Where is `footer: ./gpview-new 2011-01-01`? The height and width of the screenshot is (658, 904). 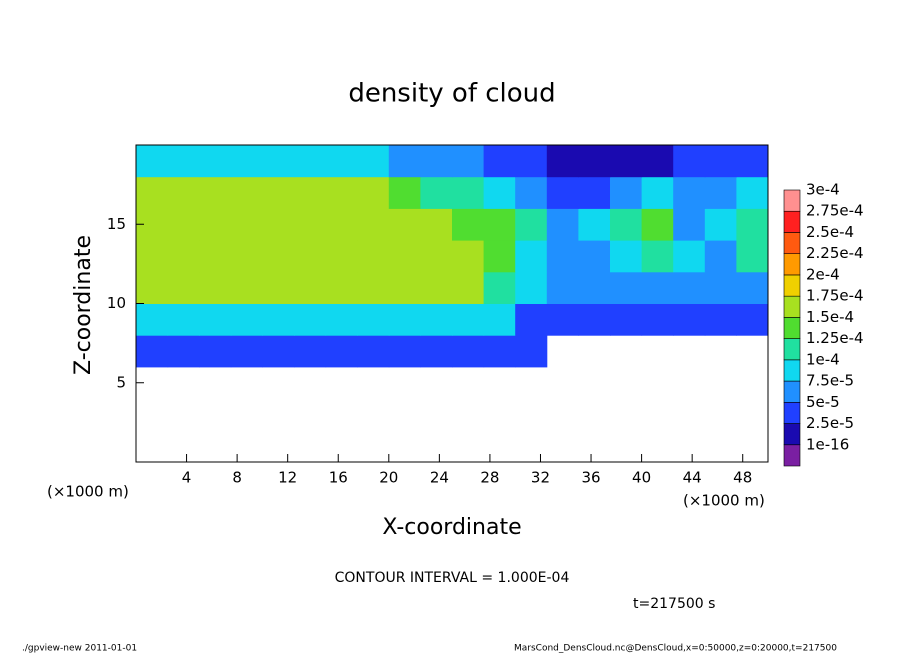 footer: ./gpview-new 2011-01-01 is located at coordinates (79, 649).